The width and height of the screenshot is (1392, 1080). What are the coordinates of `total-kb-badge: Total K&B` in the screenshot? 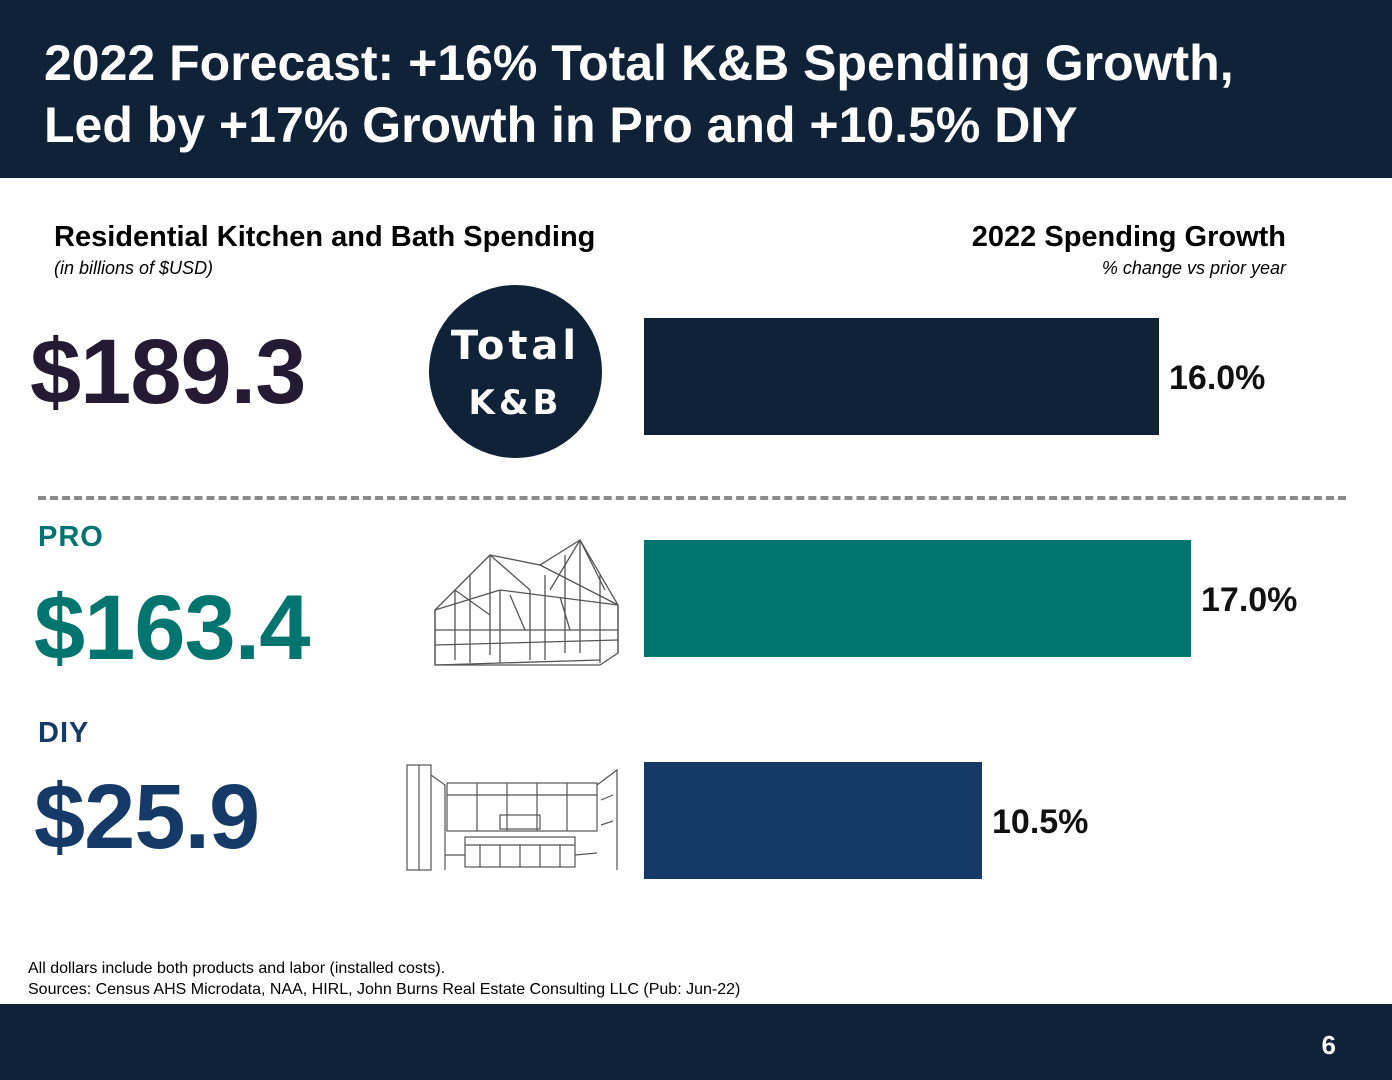 It's located at (515, 371).